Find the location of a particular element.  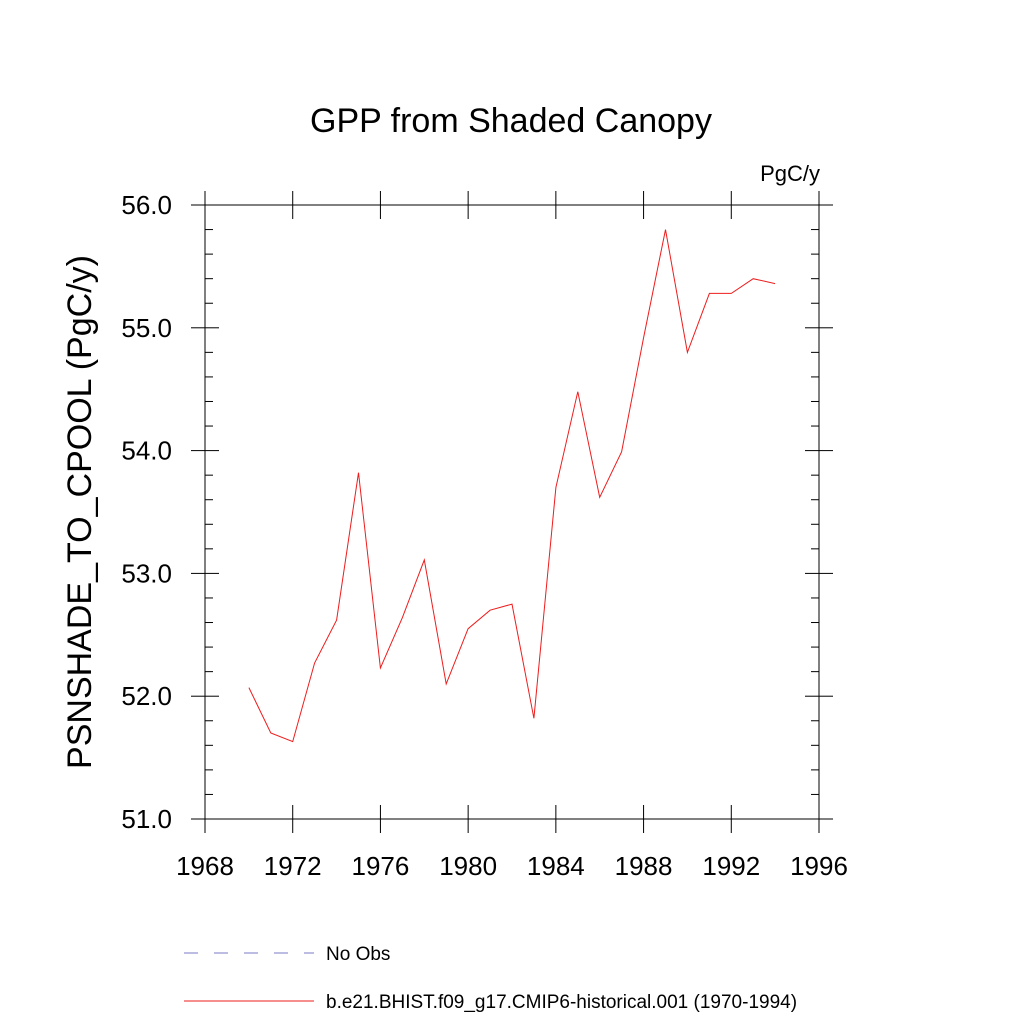

x-tick-label: 1976 is located at coordinates (381, 866).